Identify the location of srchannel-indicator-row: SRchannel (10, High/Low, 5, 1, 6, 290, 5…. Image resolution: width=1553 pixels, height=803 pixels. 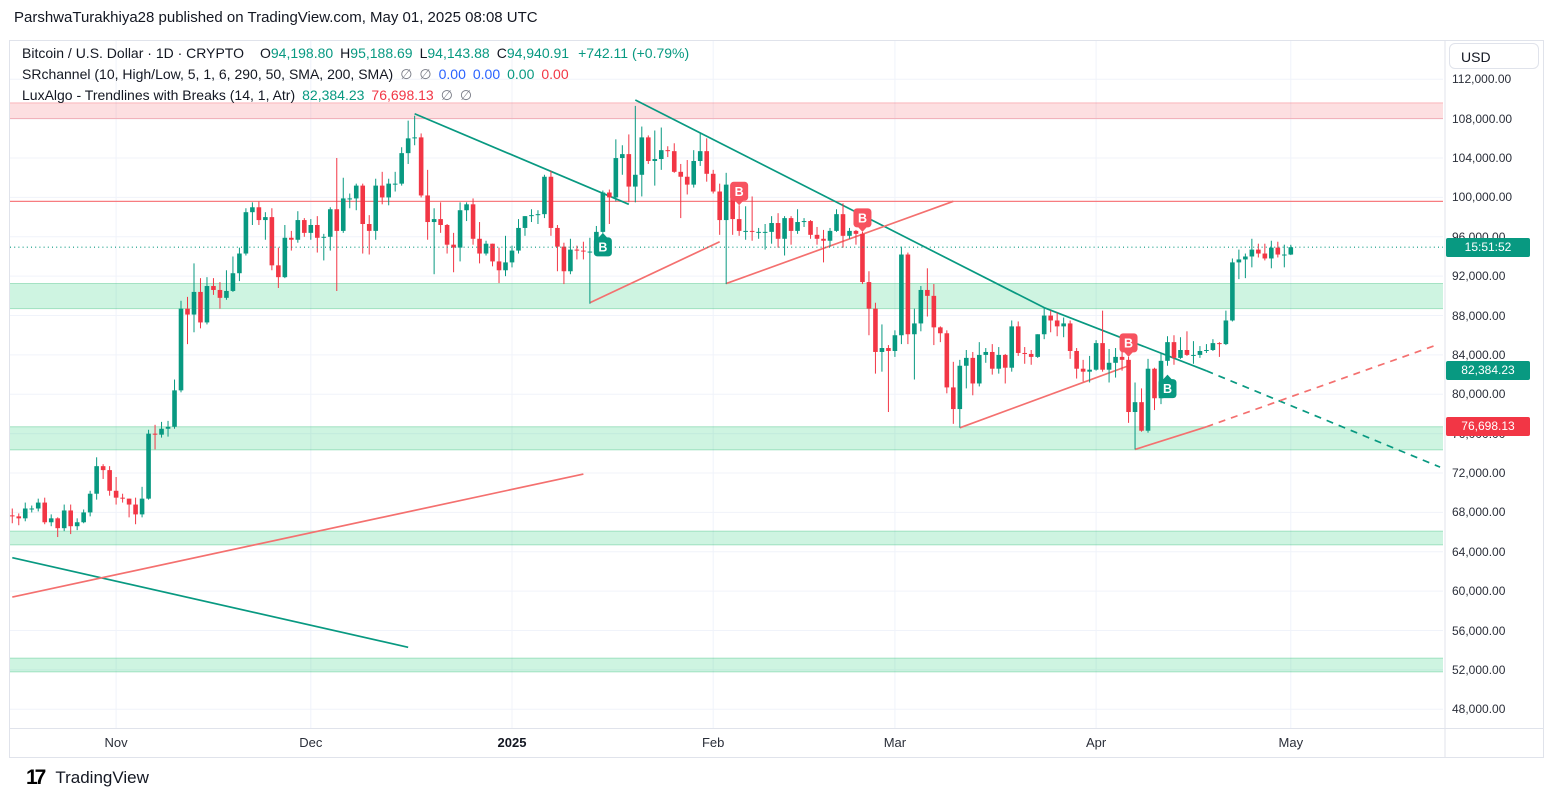
(355, 76).